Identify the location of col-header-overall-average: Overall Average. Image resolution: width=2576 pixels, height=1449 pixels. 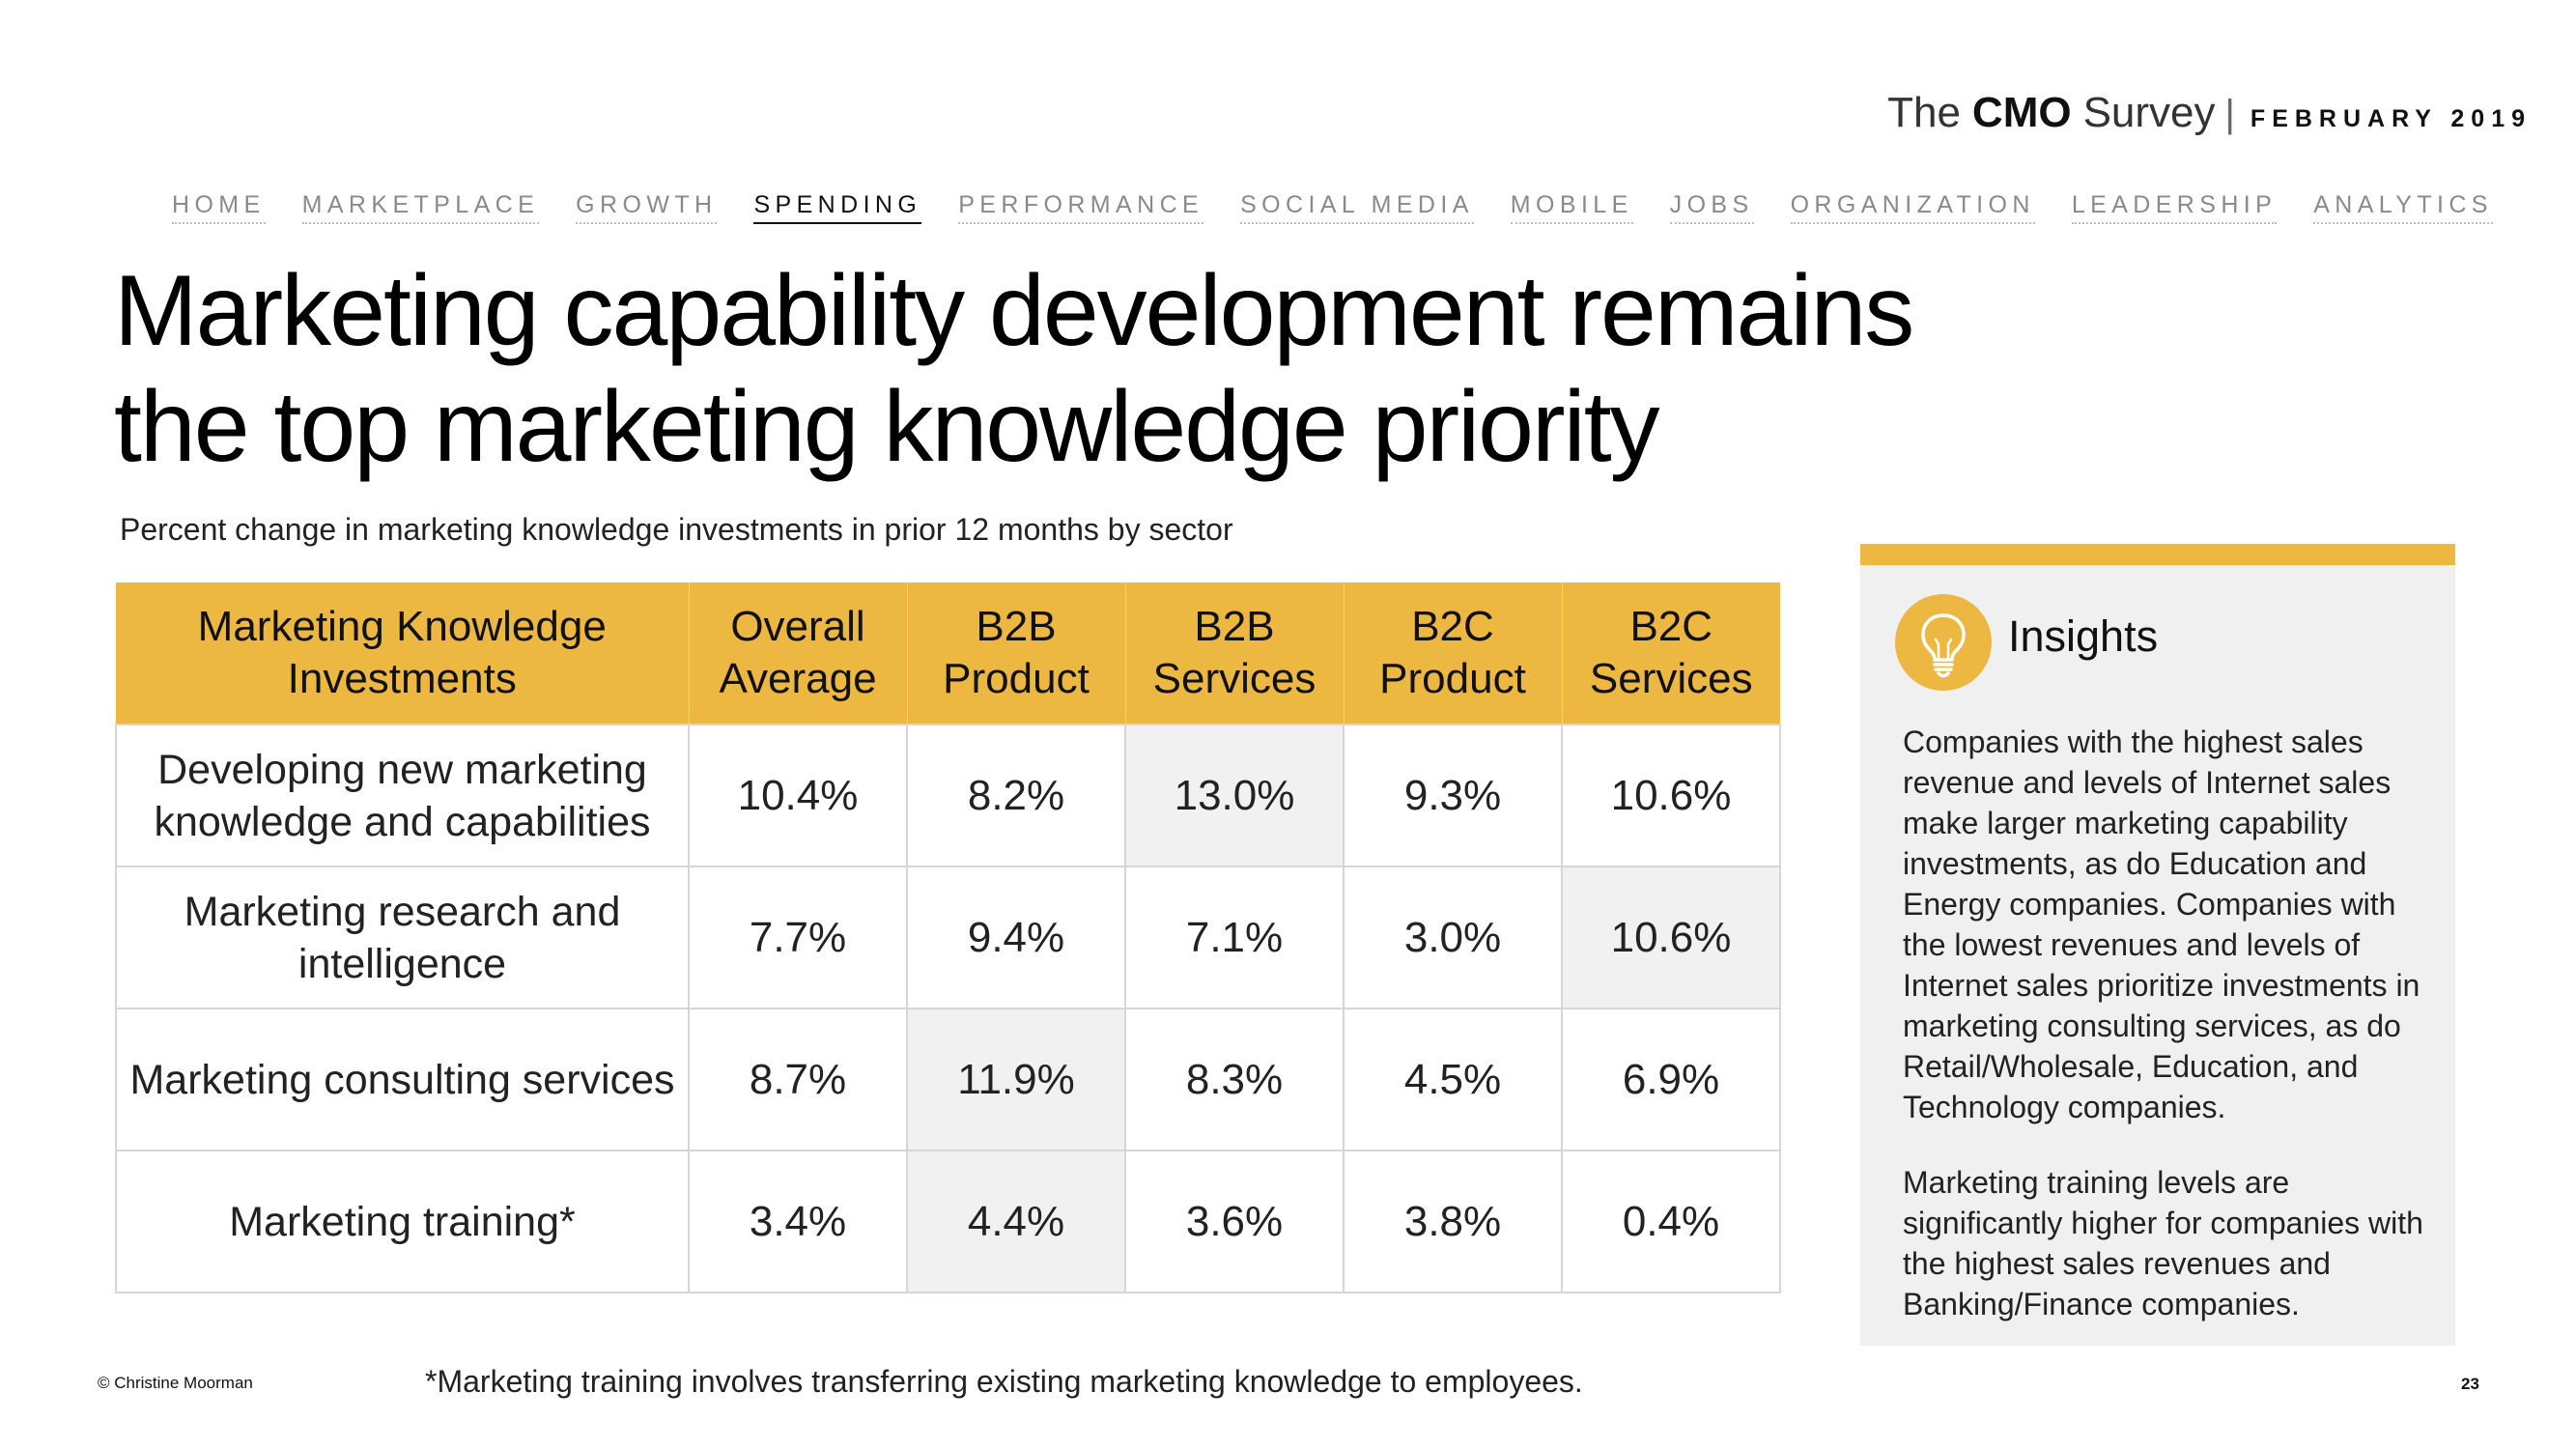
(798, 653).